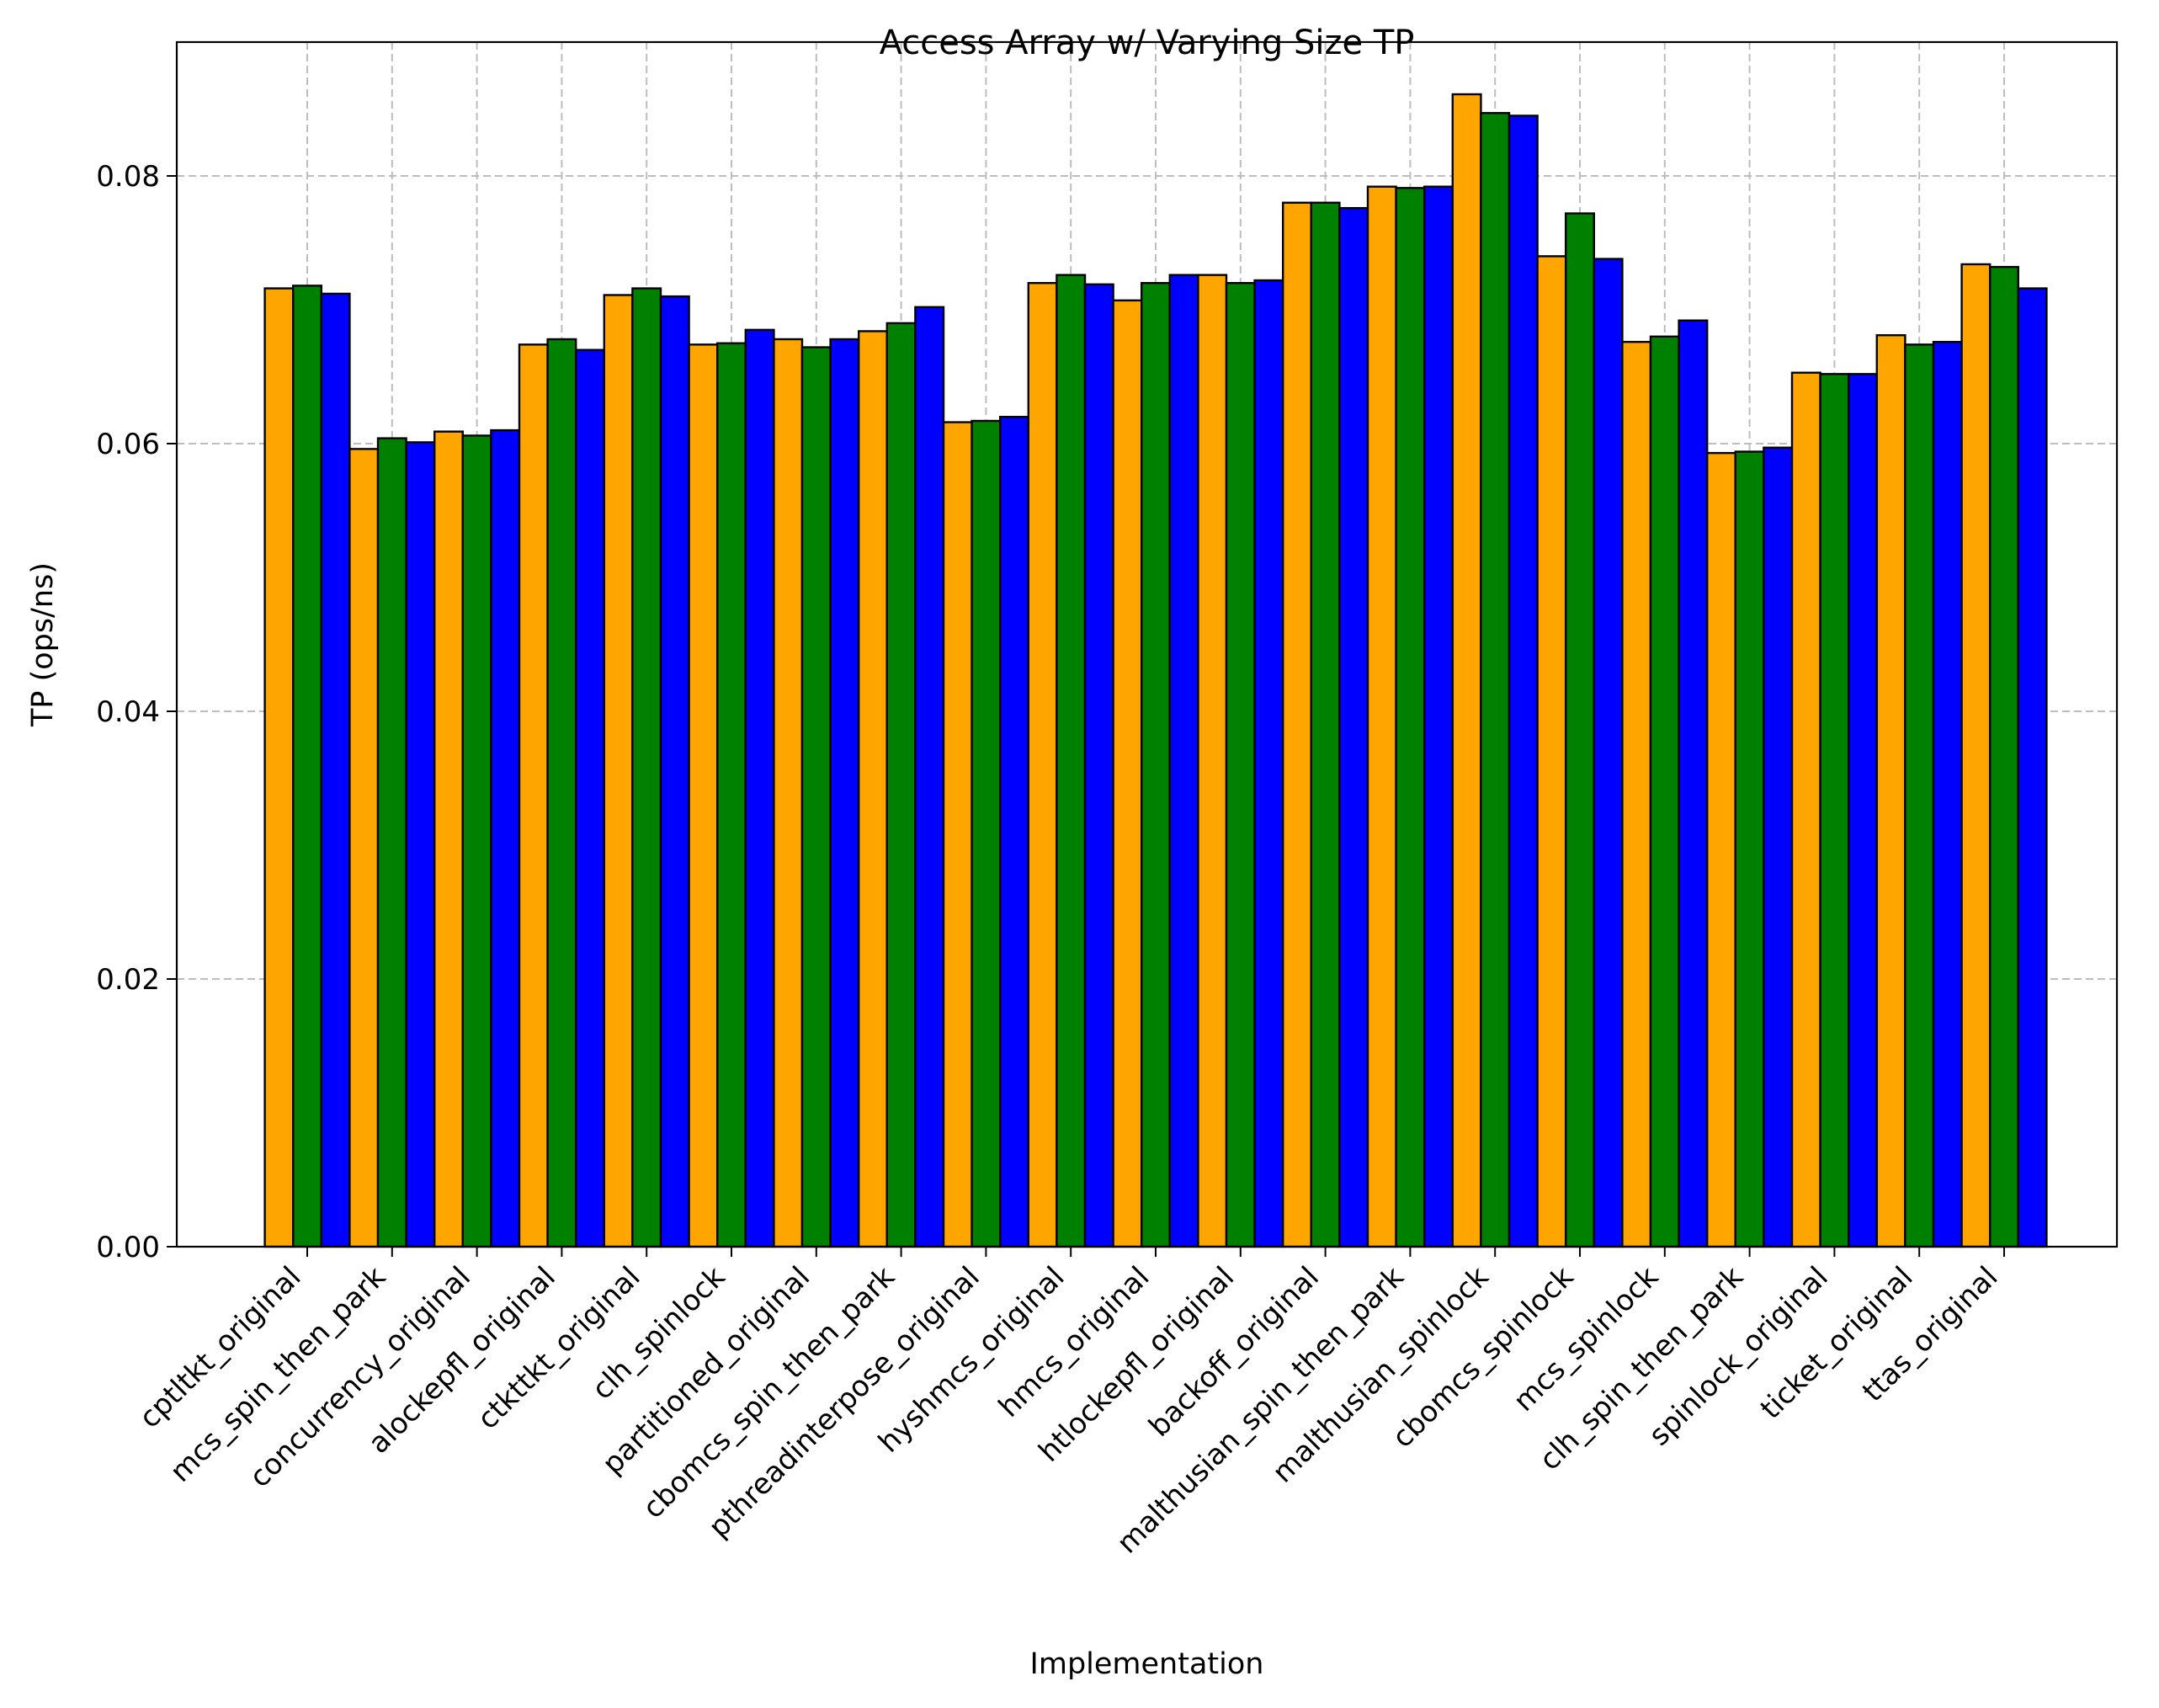 The image size is (2159, 1708). Describe the element at coordinates (128, 1247) in the screenshot. I see `y-tick-label: 0.00` at that location.